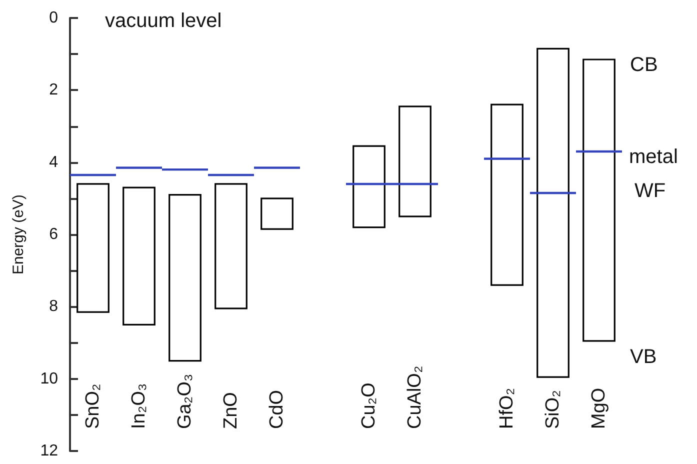  What do you see at coordinates (185, 401) in the screenshot?
I see `x-tick-label: Ga₂O₃` at bounding box center [185, 401].